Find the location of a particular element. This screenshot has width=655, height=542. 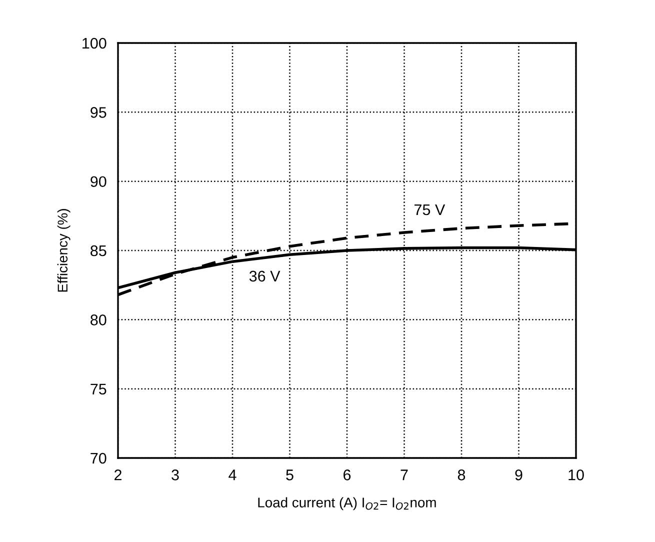

annotation: 36 V is located at coordinates (264, 276).